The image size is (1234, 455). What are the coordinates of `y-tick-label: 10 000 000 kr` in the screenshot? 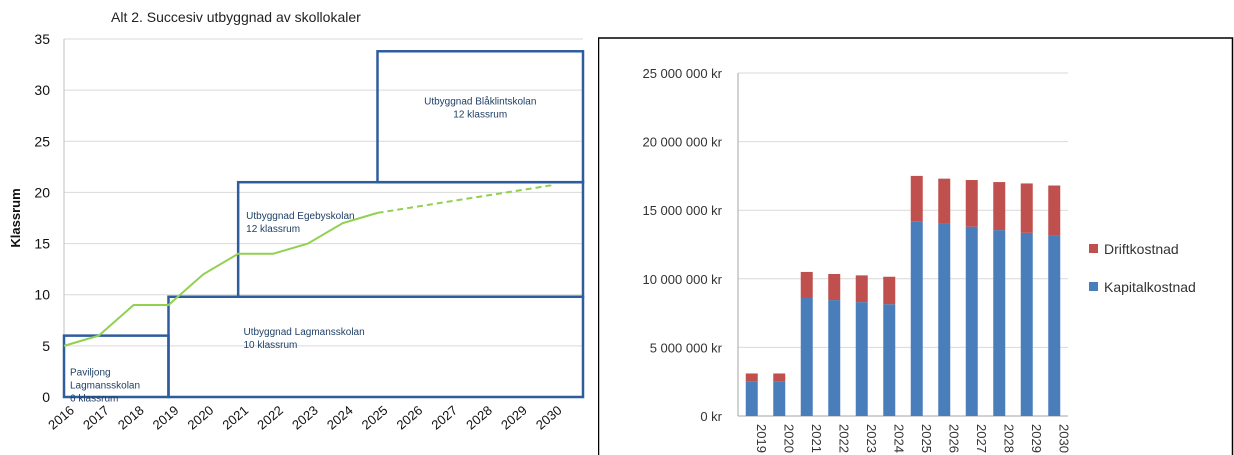 It's located at (682, 279).